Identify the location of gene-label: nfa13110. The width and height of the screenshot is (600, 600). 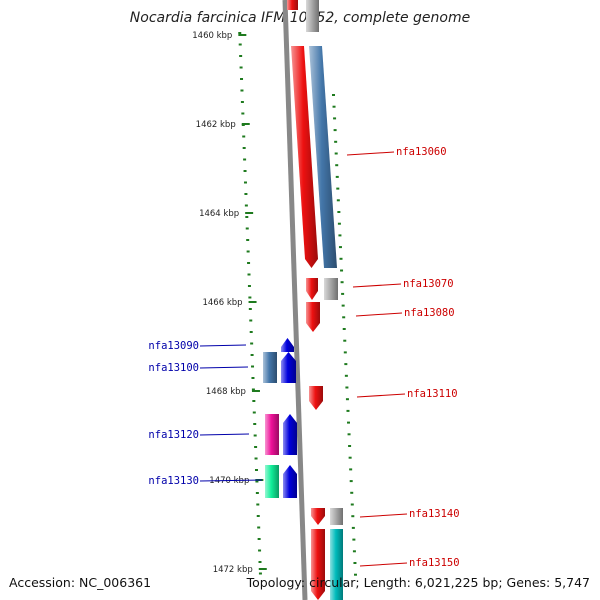
(432, 394).